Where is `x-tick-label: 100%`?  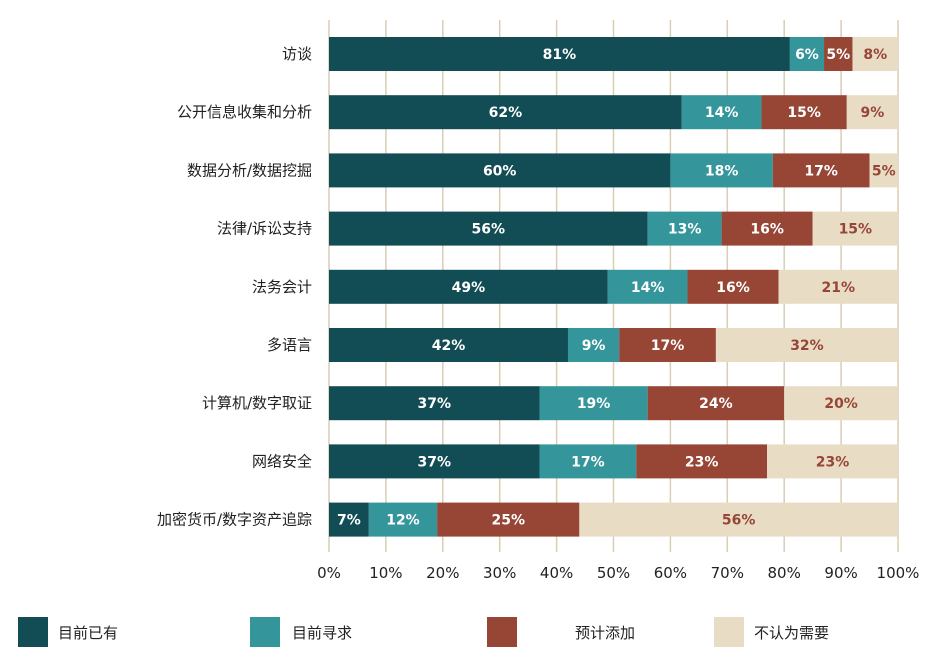 x-tick-label: 100% is located at coordinates (898, 573).